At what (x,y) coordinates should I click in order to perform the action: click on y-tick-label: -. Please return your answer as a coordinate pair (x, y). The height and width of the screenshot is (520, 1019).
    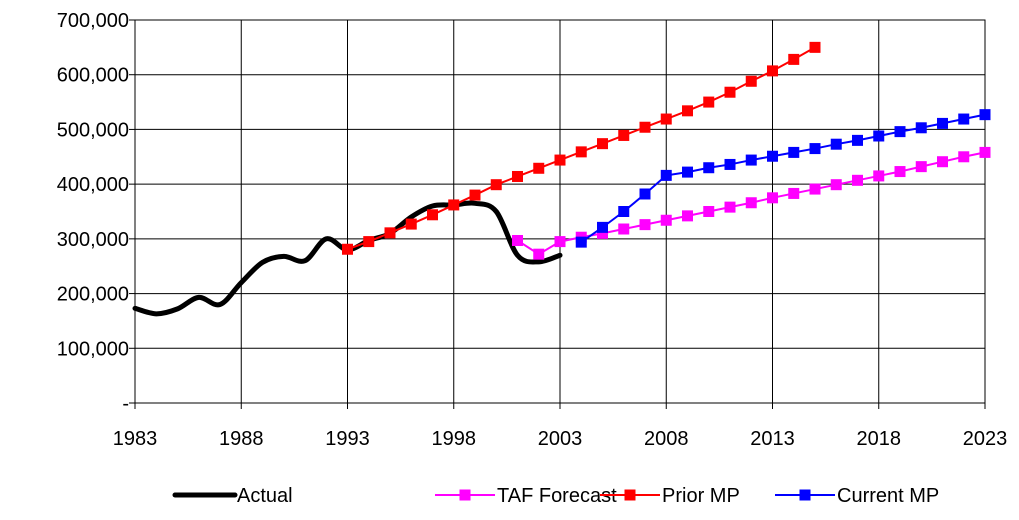
    Looking at the image, I should click on (125, 404).